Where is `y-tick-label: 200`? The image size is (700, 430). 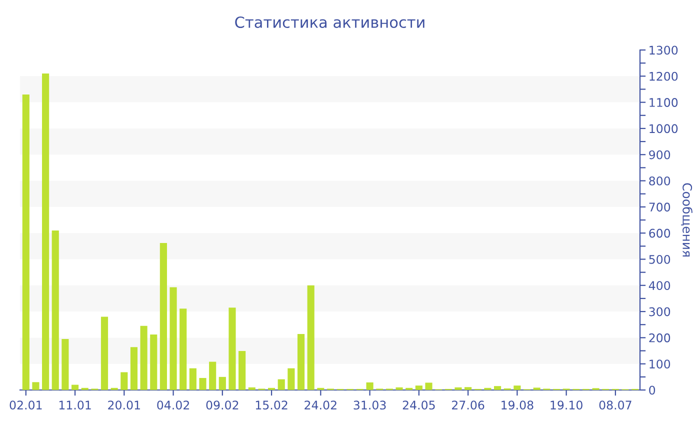
y-tick-label: 200 is located at coordinates (659, 337).